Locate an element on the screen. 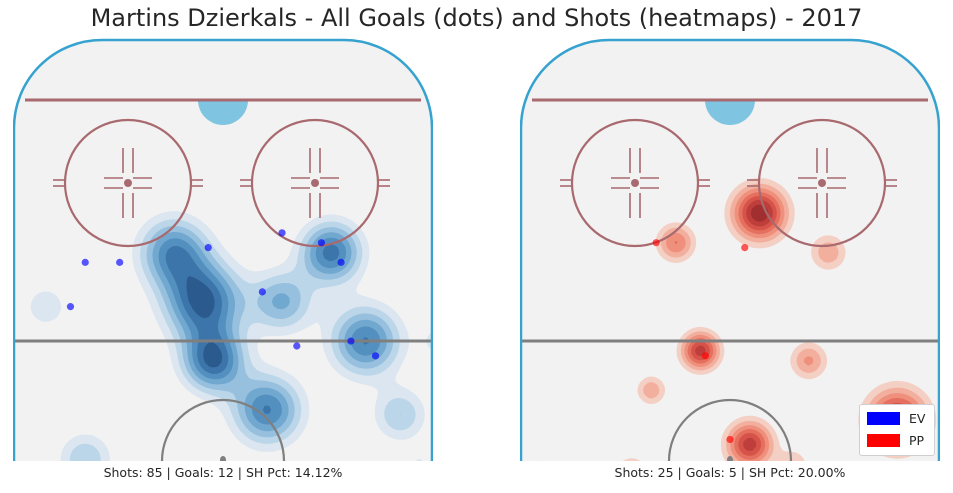 This screenshot has height=493, width=953. legend-entry-pp: PP is located at coordinates (895, 440).